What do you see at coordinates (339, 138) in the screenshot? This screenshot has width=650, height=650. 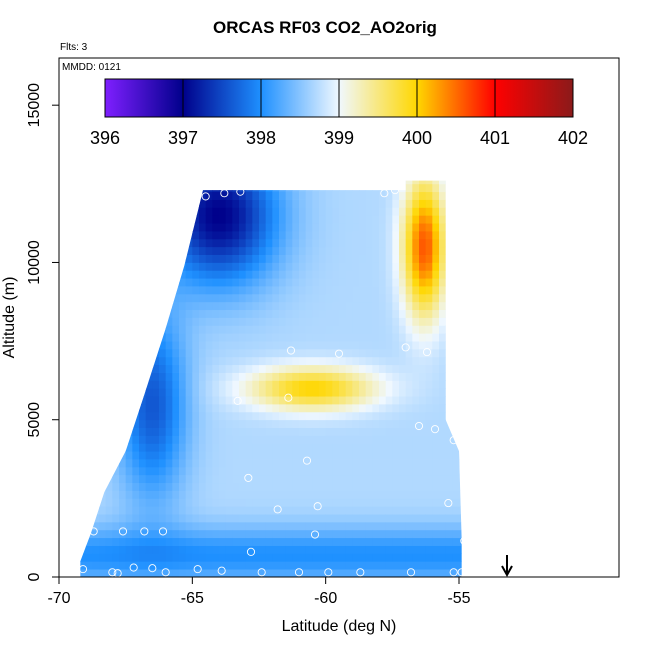 I see `colorbar-tick-label: 399` at bounding box center [339, 138].